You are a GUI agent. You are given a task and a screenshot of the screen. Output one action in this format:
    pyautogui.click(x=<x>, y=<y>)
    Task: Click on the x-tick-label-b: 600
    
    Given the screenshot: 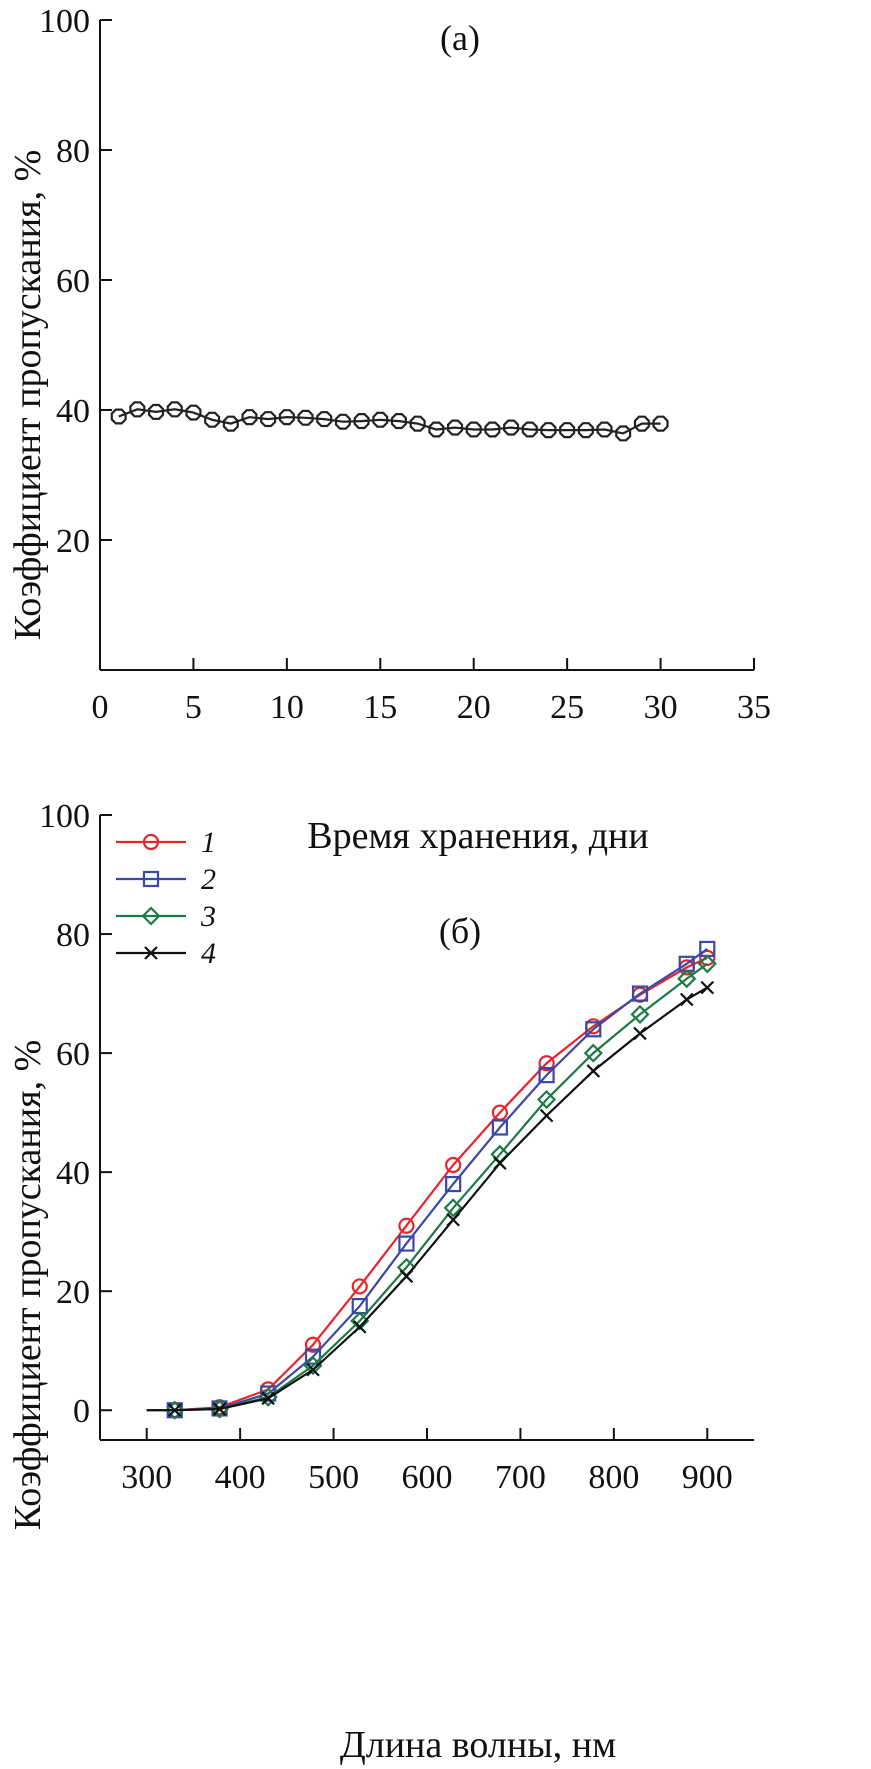 What is the action you would take?
    pyautogui.click(x=427, y=1477)
    